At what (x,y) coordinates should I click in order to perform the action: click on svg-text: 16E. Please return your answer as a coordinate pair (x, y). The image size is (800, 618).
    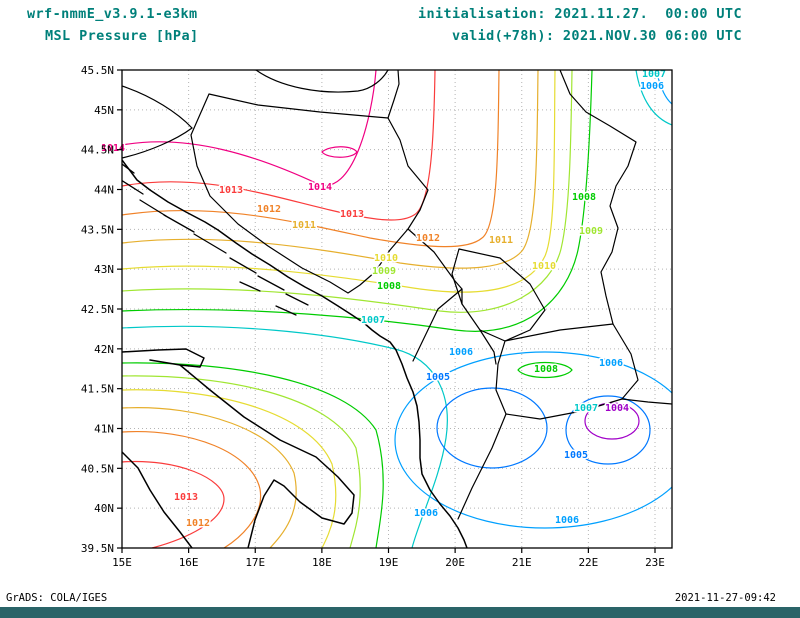
    Looking at the image, I should click on (189, 562).